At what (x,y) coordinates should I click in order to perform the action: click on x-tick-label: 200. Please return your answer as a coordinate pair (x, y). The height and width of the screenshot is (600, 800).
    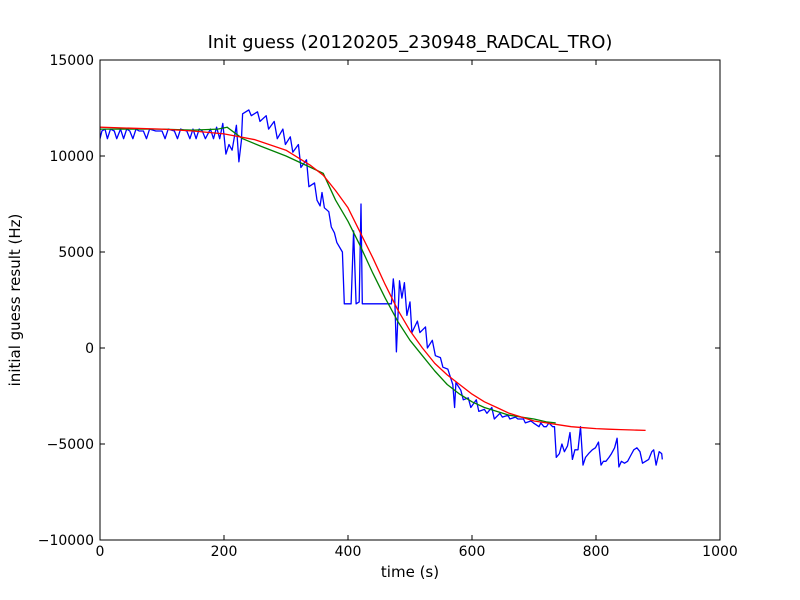
    Looking at the image, I should click on (224, 552).